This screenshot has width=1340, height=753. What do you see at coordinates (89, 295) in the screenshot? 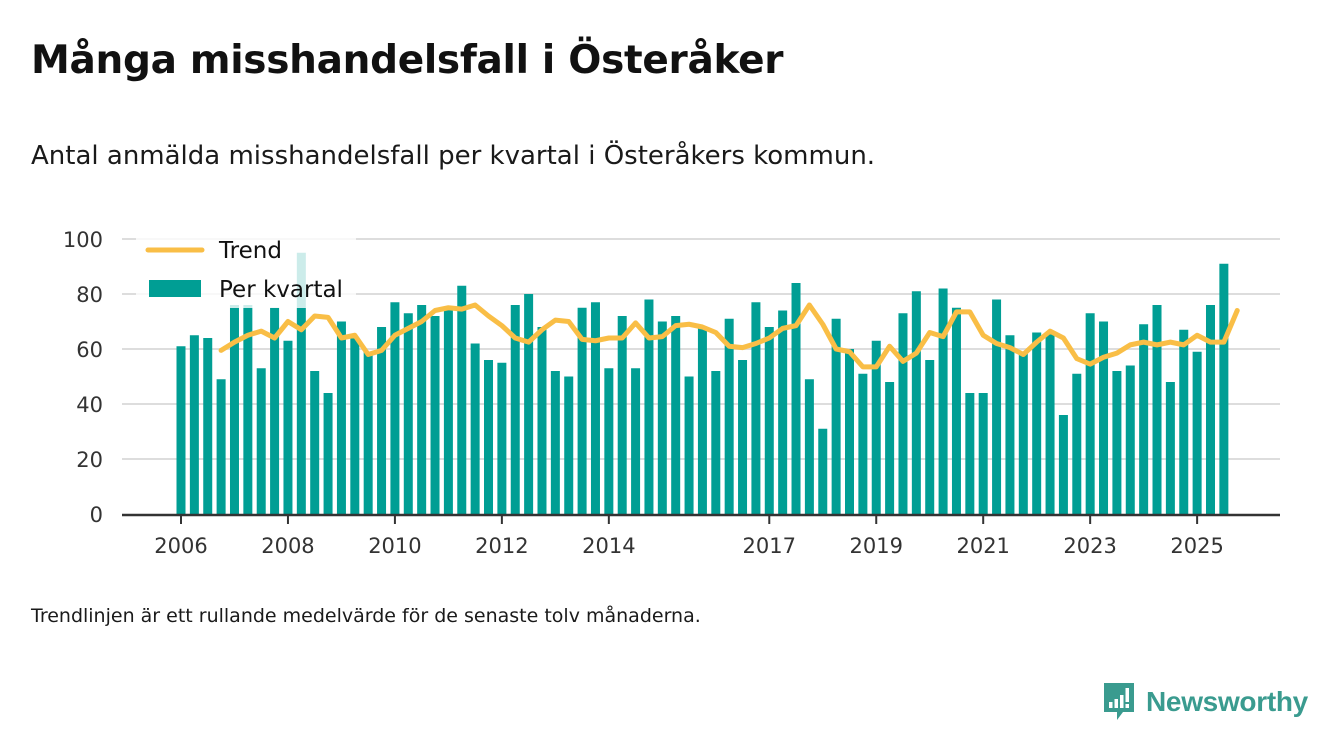
I see `y-tick-label: 80` at bounding box center [89, 295].